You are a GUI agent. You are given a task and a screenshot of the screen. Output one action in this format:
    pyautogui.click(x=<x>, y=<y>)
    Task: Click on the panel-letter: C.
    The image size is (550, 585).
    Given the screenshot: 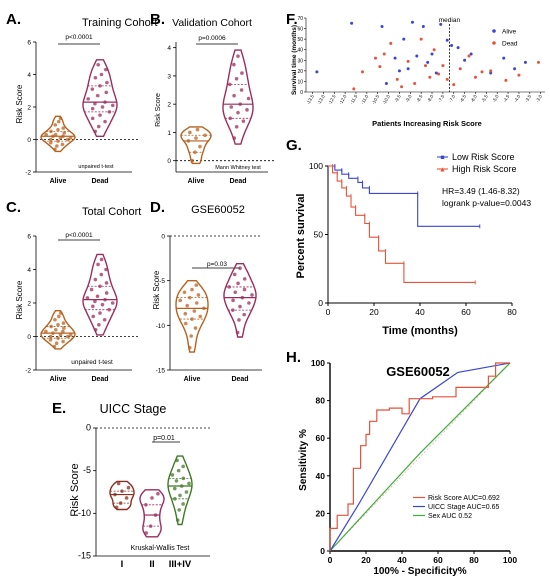 What is the action you would take?
    pyautogui.click(x=13, y=207)
    